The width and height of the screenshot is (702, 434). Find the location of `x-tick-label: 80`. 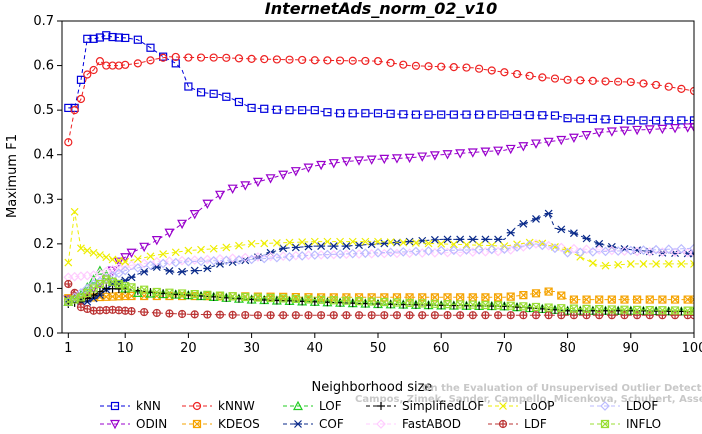

x-tick-label: 80 is located at coordinates (567, 348).